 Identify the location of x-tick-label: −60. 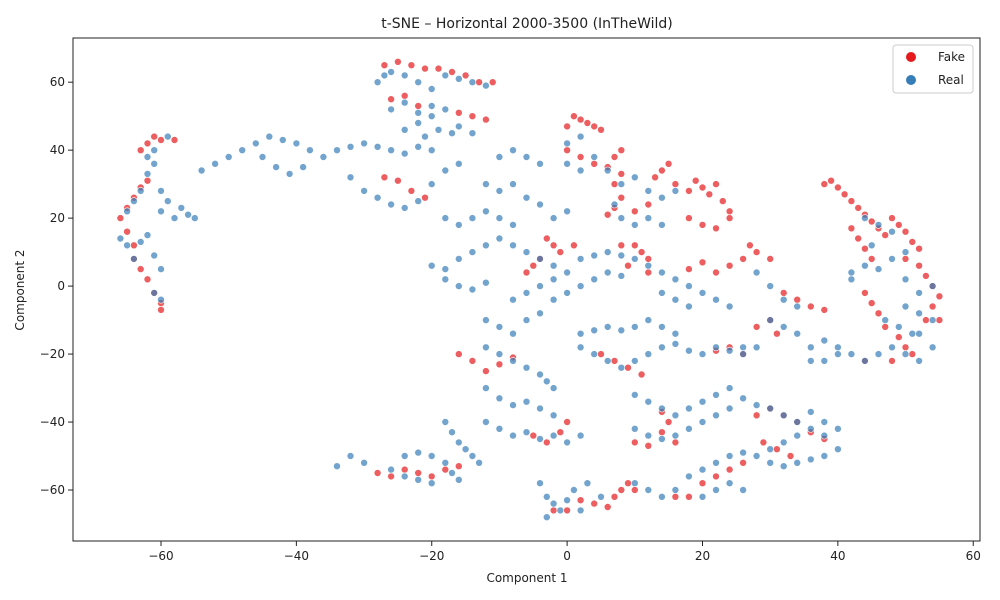
(160, 556).